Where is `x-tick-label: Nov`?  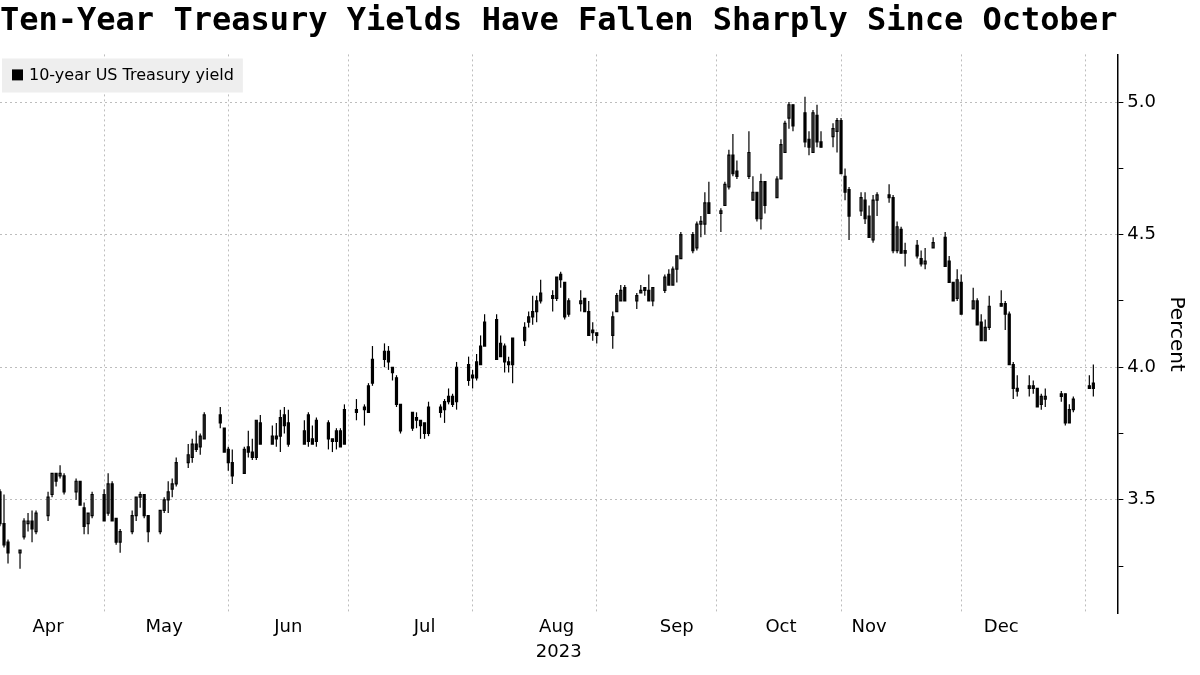 x-tick-label: Nov is located at coordinates (869, 626).